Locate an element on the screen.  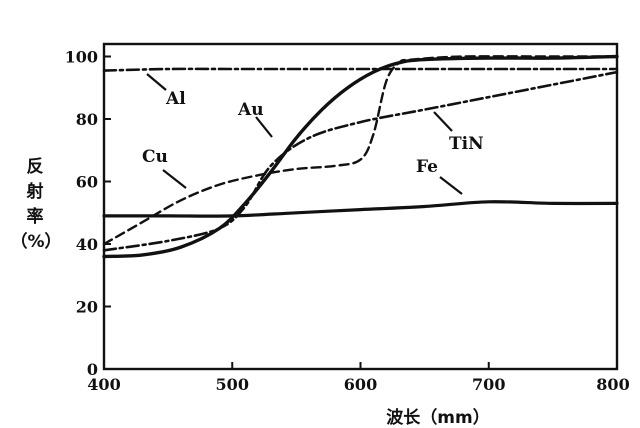
y-tick-label: 20 is located at coordinates (87, 307).